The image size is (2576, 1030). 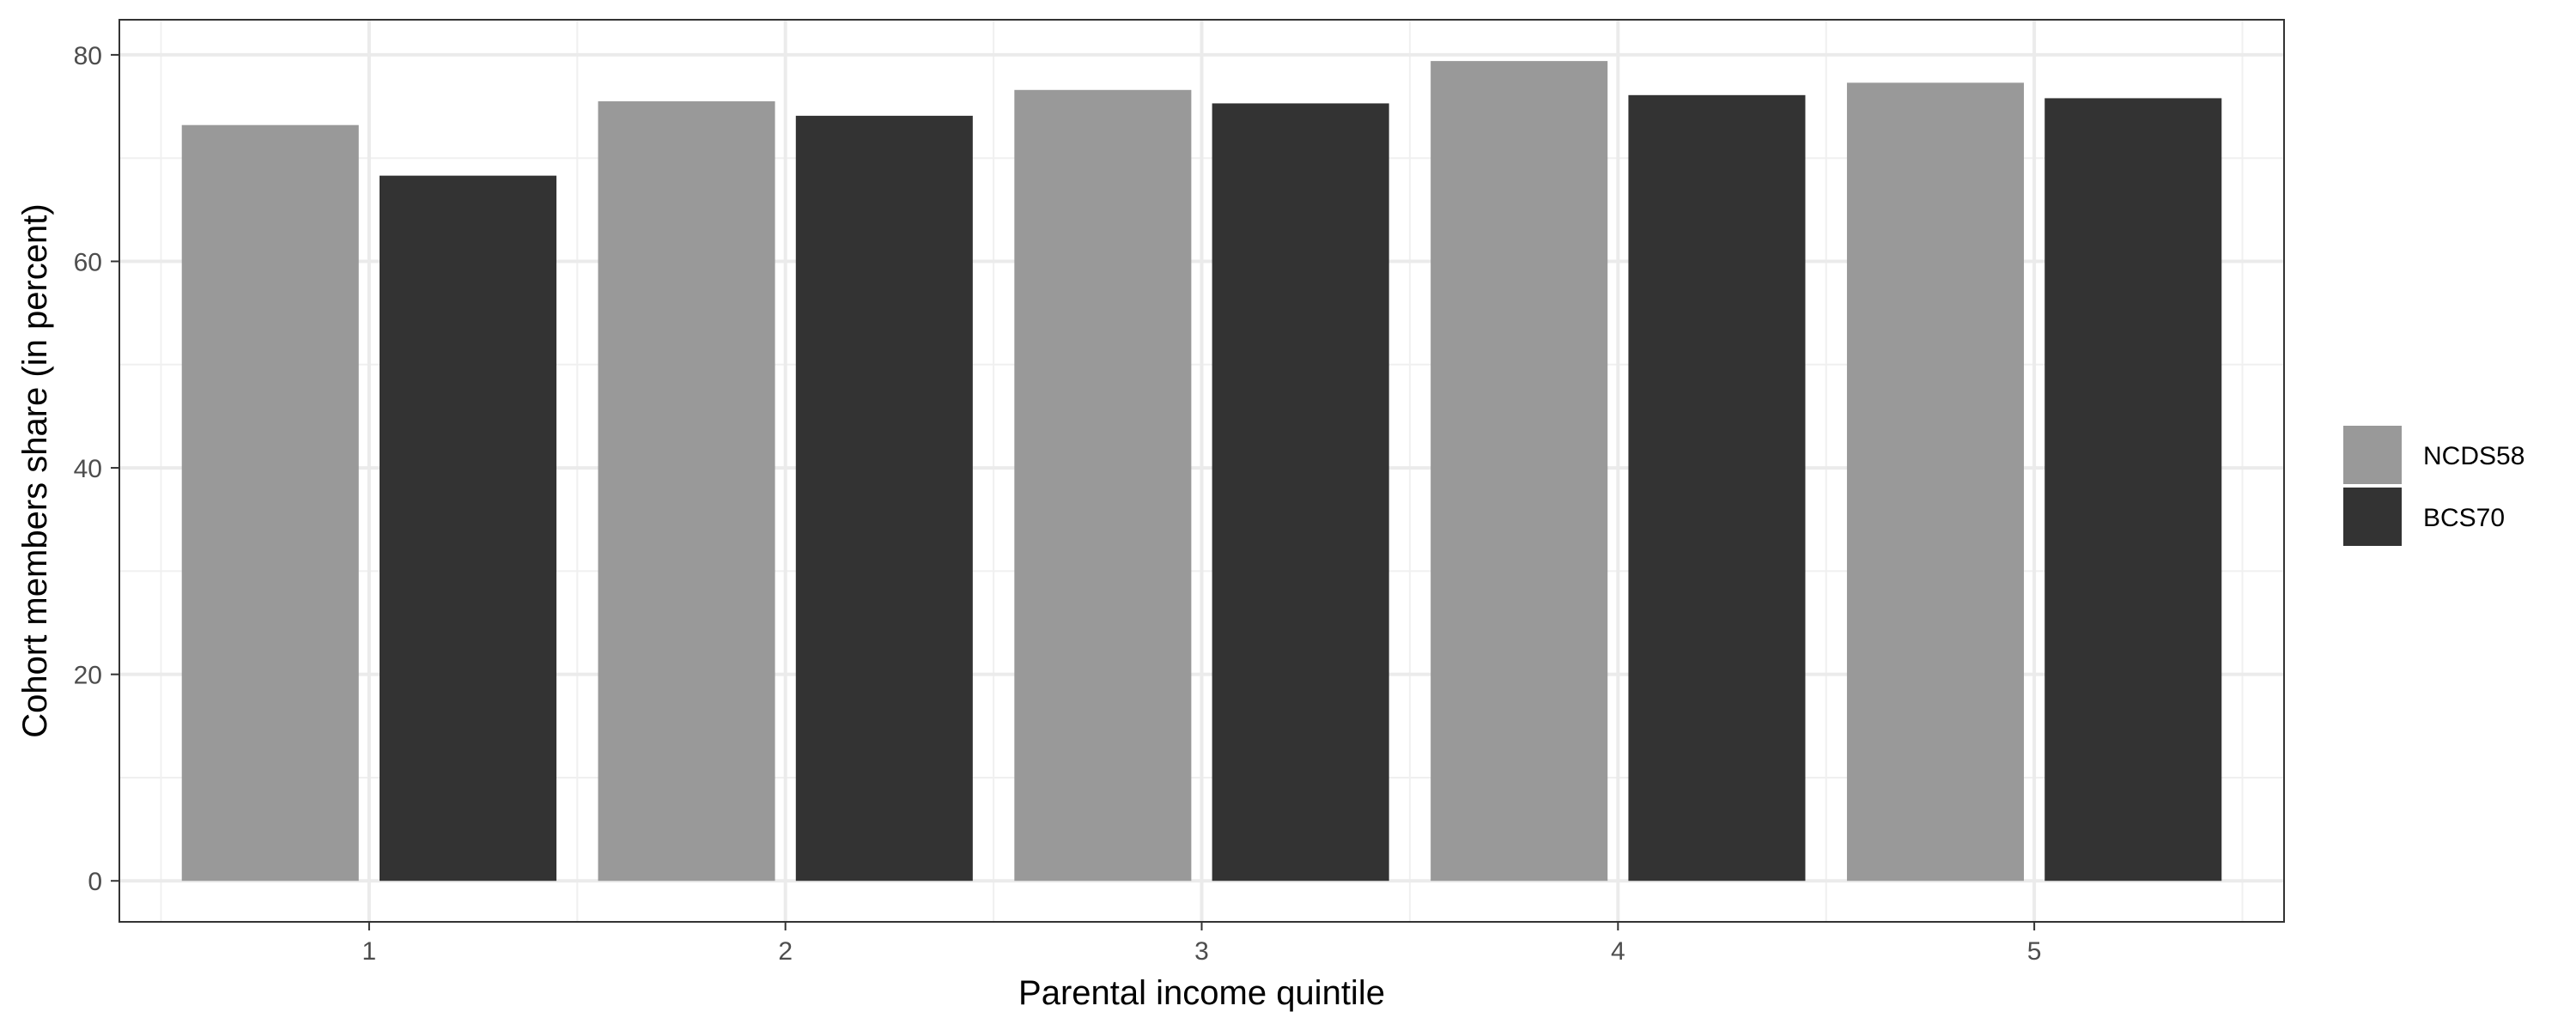 I want to click on legend-key-bcs70, so click(x=2372, y=517).